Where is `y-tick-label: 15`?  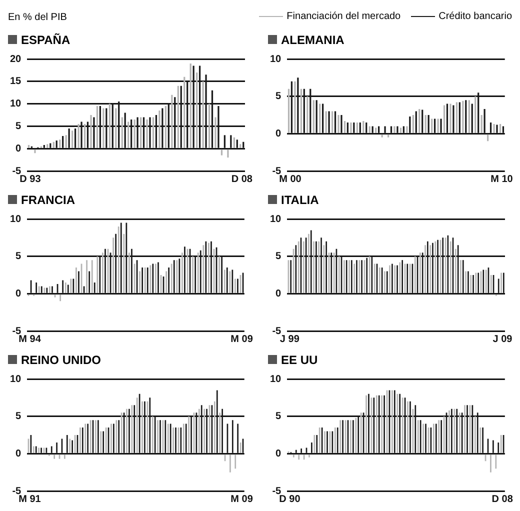 y-tick-label: 15 is located at coordinates (16, 82).